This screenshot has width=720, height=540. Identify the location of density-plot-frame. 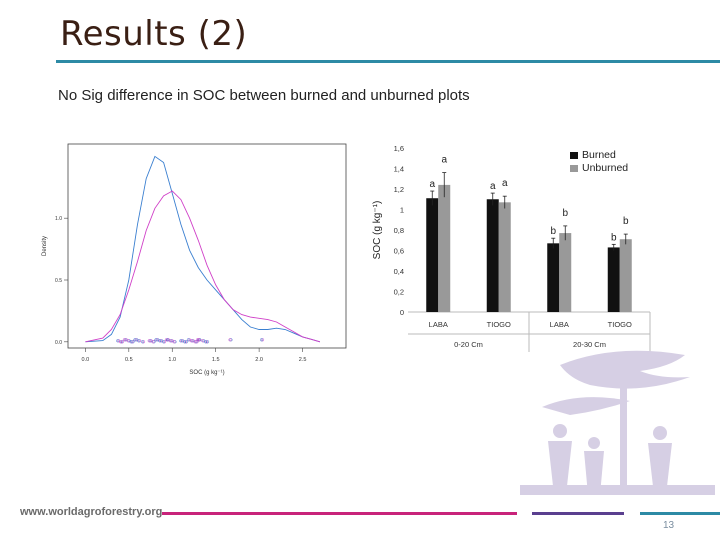
(207, 246).